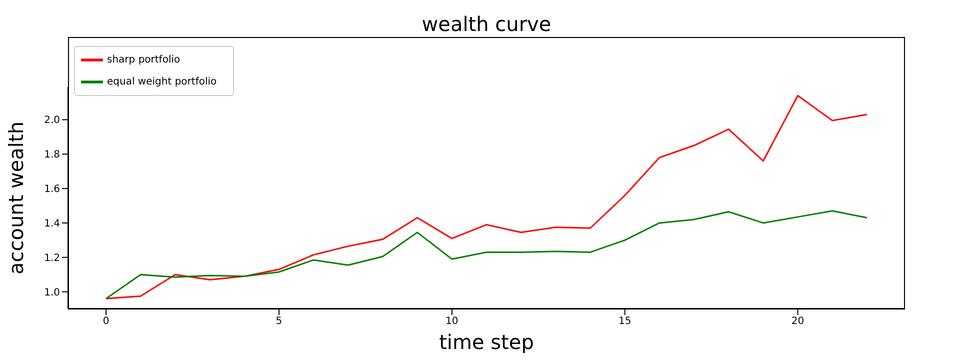 This screenshot has height=362, width=955. I want to click on y-tick-label: 1.6, so click(52, 190).